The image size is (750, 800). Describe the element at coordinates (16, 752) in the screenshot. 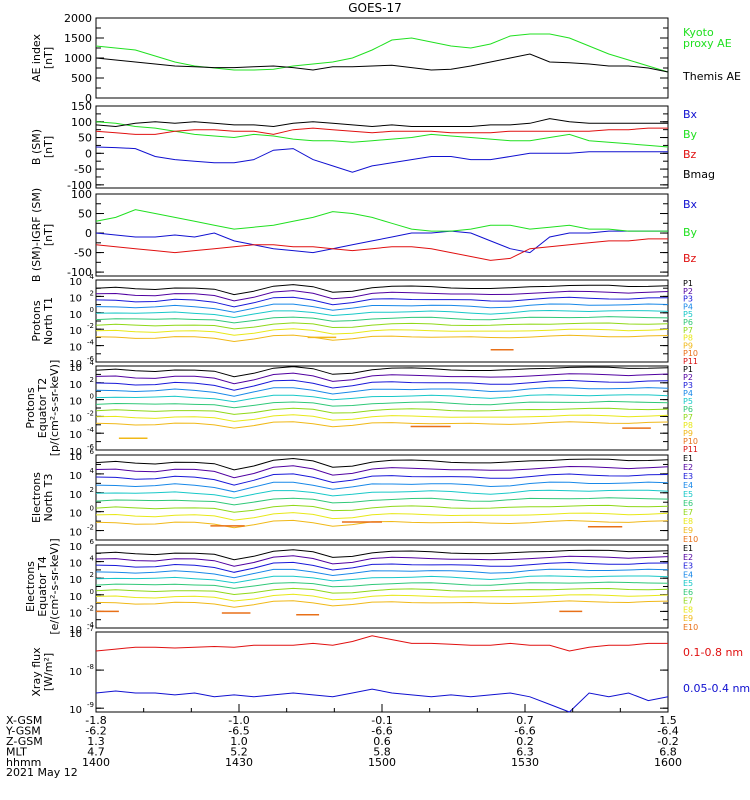

I see `x-row-label: MLT` at that location.